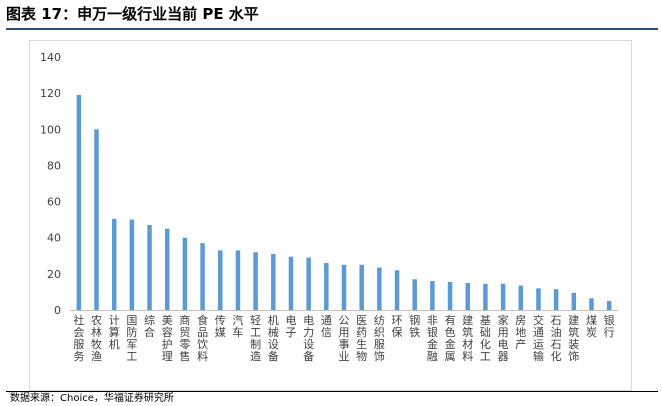  Describe the element at coordinates (114, 332) in the screenshot. I see `x-tick-label: 计算机` at that location.